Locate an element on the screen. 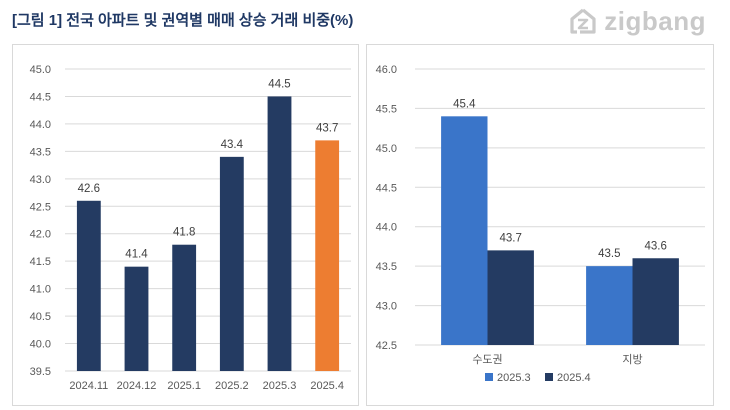 The image size is (730, 410). data-label: 41.4 is located at coordinates (136, 255).